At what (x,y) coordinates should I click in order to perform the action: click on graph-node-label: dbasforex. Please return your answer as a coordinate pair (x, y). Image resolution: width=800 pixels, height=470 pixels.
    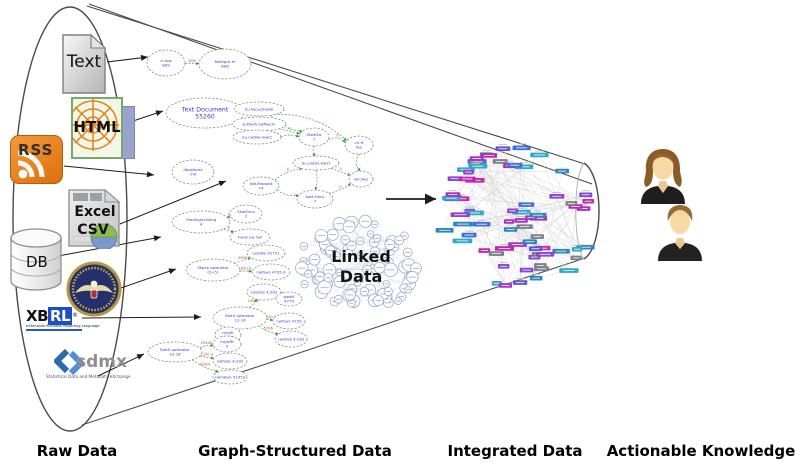
    Looking at the image, I should click on (193, 169).